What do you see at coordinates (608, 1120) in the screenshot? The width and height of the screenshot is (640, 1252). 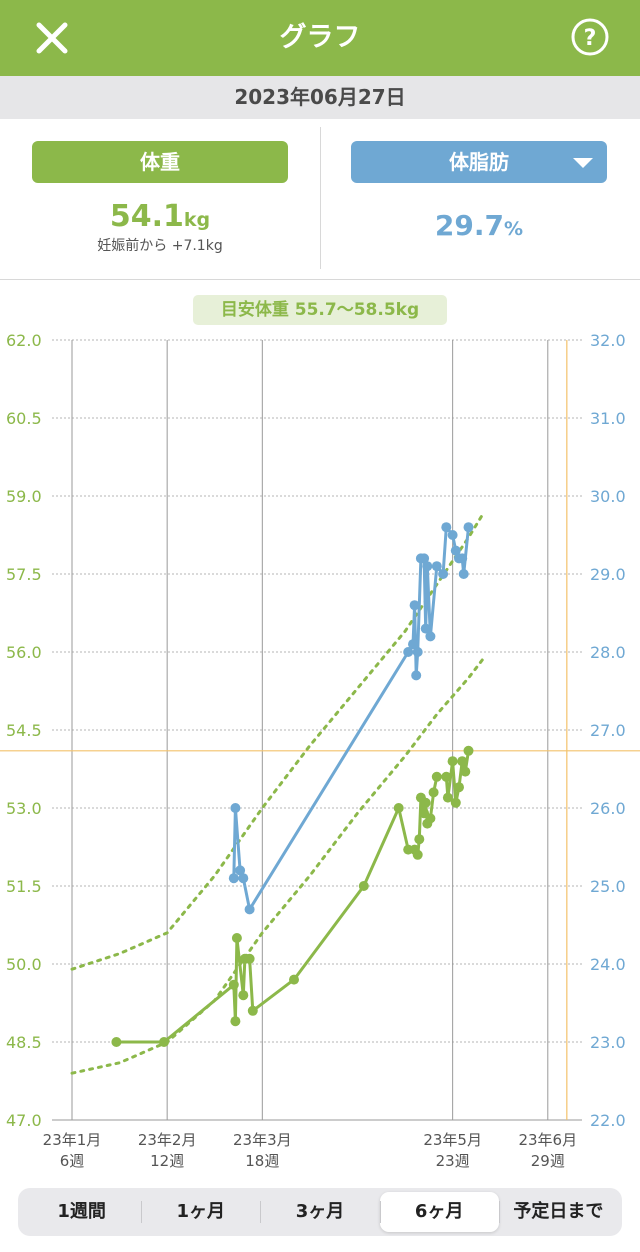 I see `y-right-tick-label: 22.0` at bounding box center [608, 1120].